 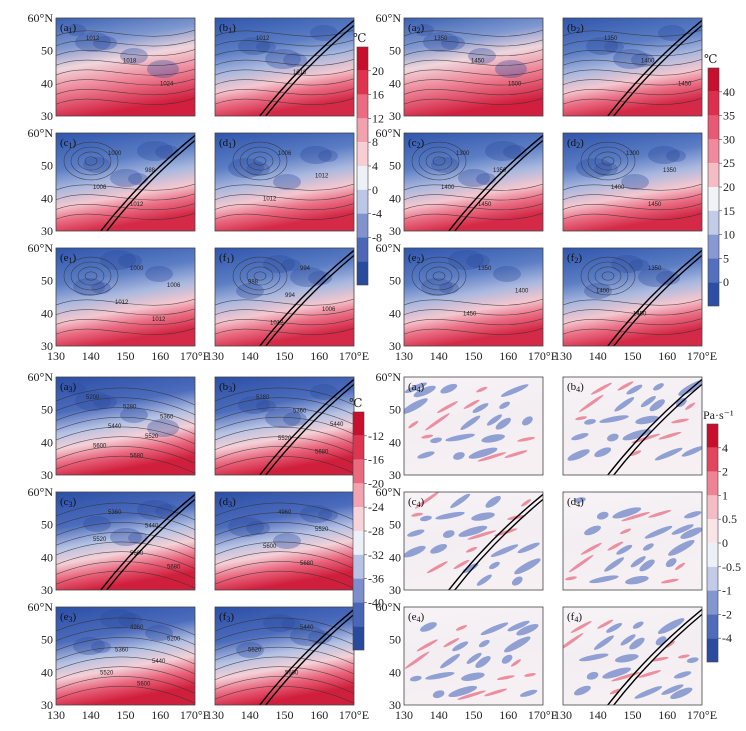 What do you see at coordinates (416, 28) in the screenshot?
I see `panel-label: (a2)` at bounding box center [416, 28].